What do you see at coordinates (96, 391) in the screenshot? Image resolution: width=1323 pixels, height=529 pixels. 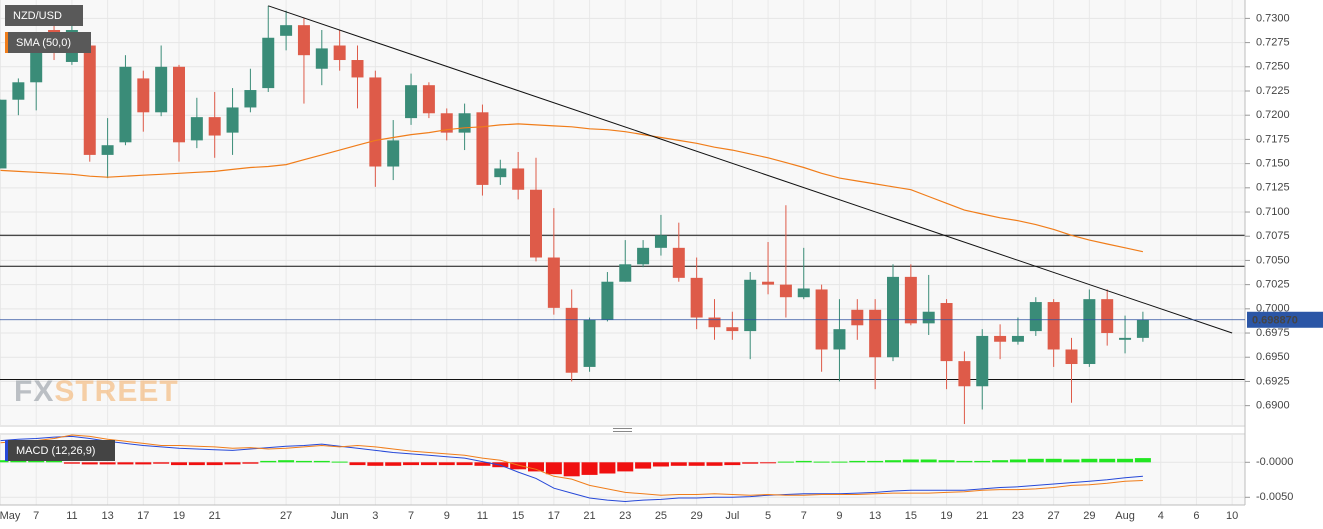 I see `watermark: FXSTREET` at bounding box center [96, 391].